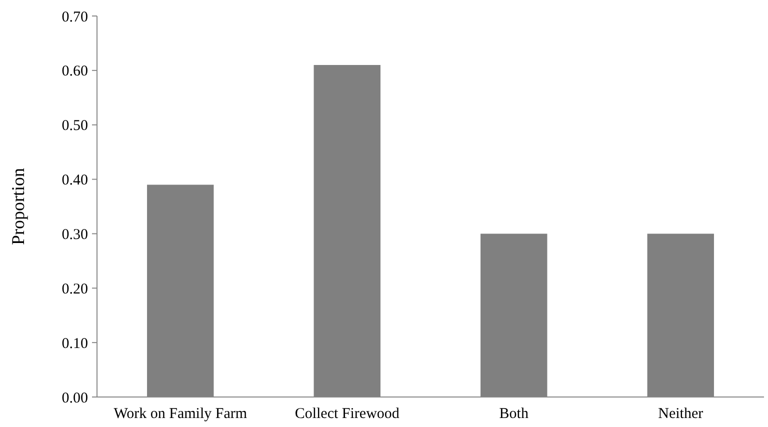  I want to click on x-tick-label: Both, so click(514, 414).